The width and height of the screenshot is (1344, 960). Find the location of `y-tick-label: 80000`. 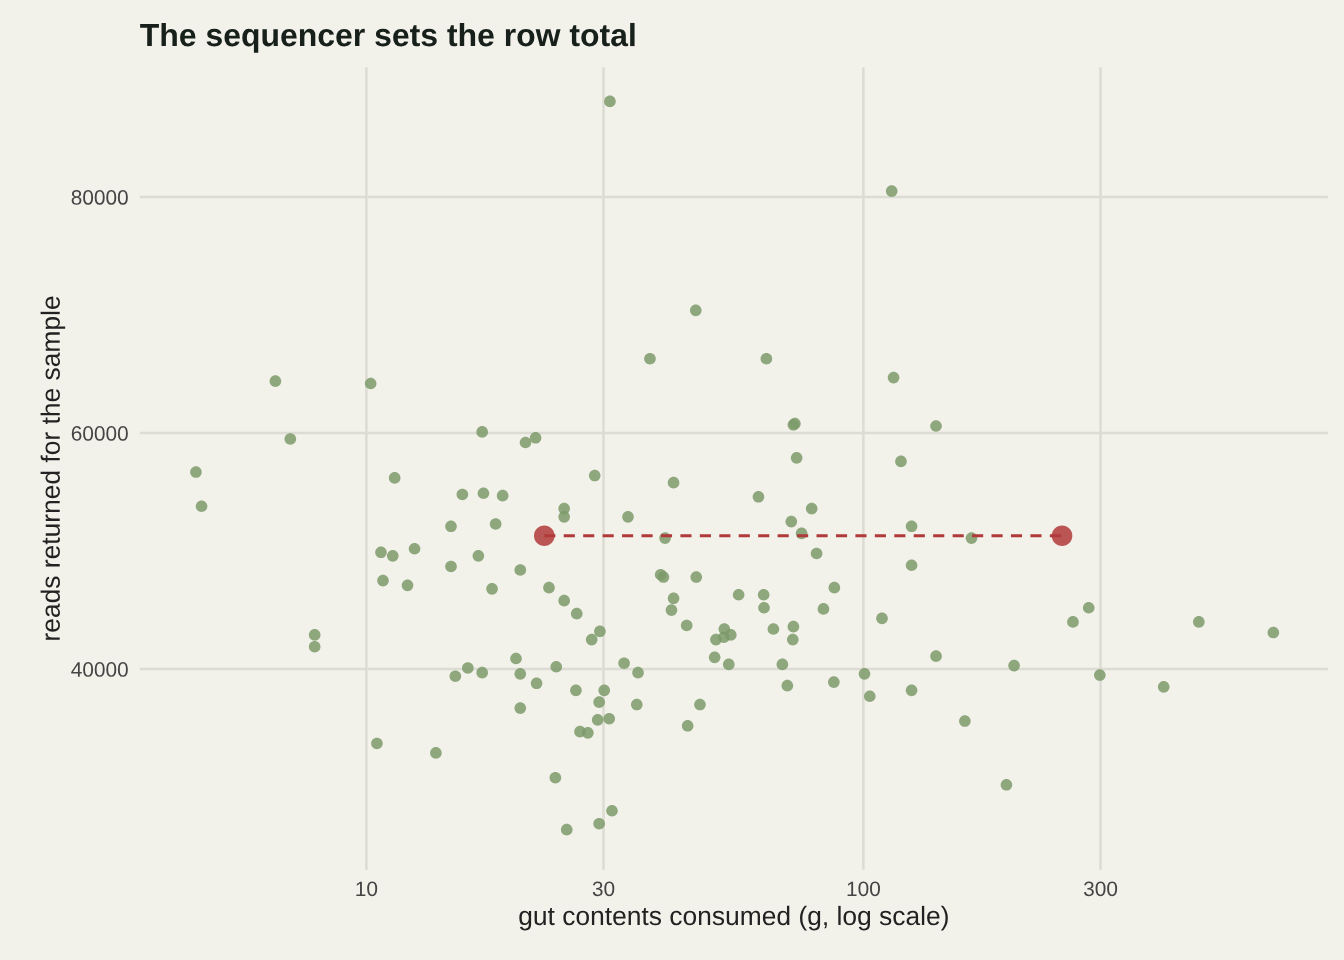

y-tick-label: 80000 is located at coordinates (99, 197).